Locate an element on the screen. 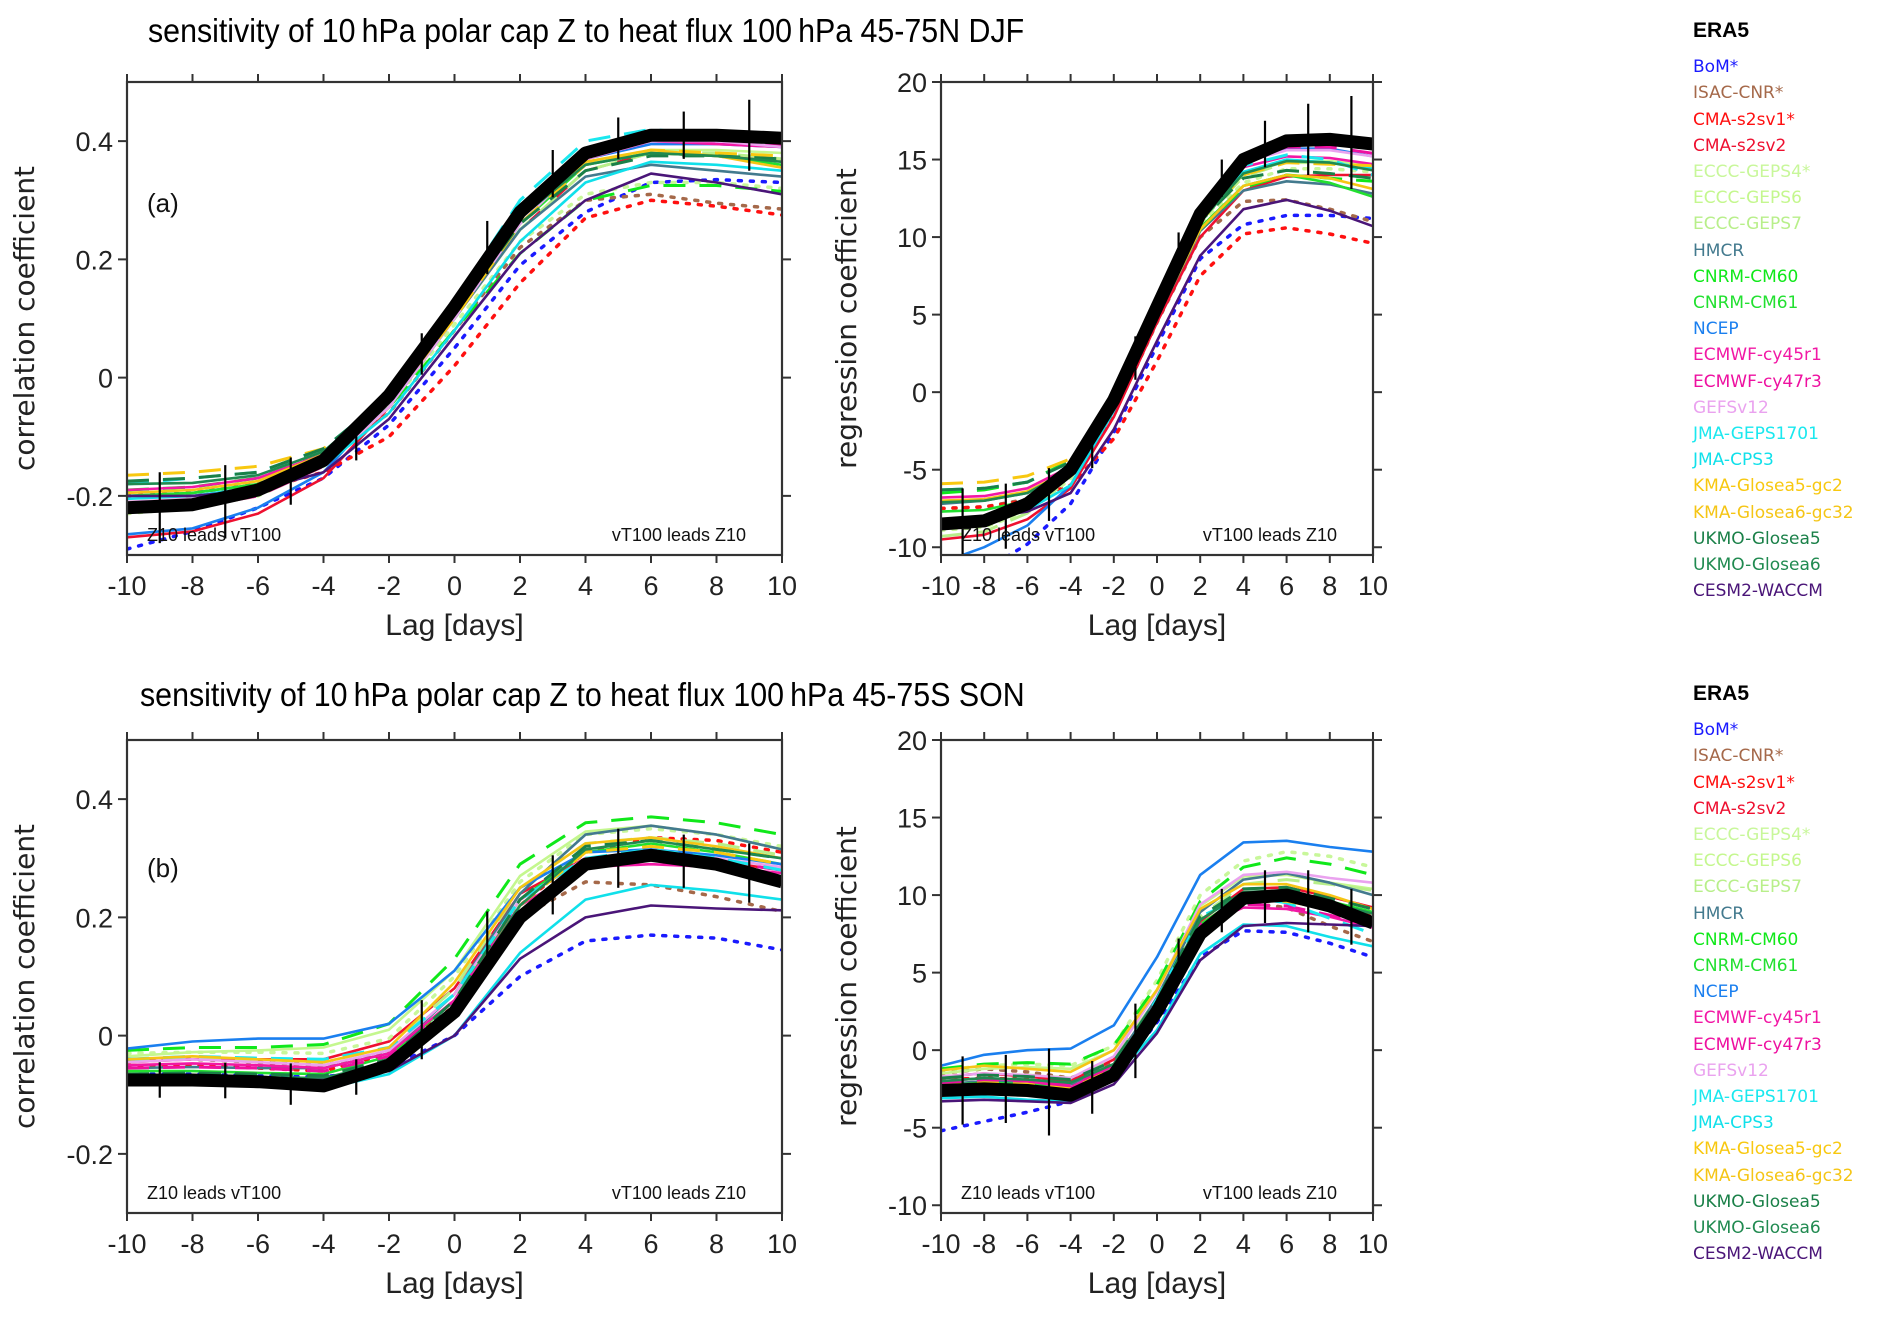 This screenshot has height=1322, width=1892. series-line-cnrm-cm60 is located at coordinates (1157, 334).